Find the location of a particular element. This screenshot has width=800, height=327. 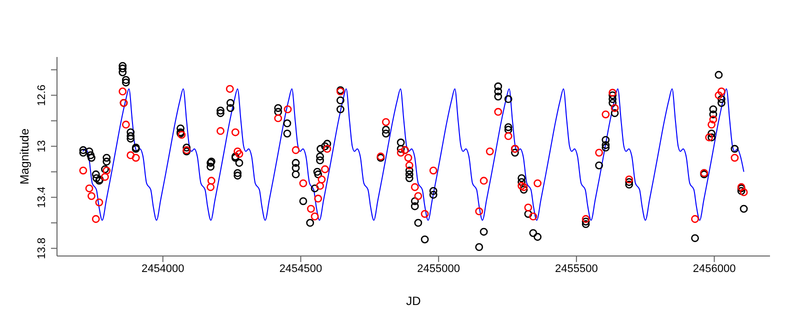

y-tick-label: 13 is located at coordinates (42, 146).